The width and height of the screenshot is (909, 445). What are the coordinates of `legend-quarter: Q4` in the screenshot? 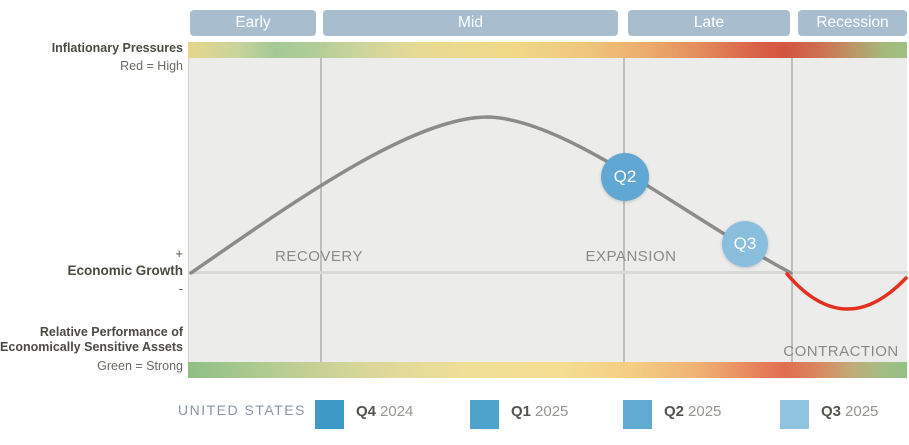 It's located at (366, 411).